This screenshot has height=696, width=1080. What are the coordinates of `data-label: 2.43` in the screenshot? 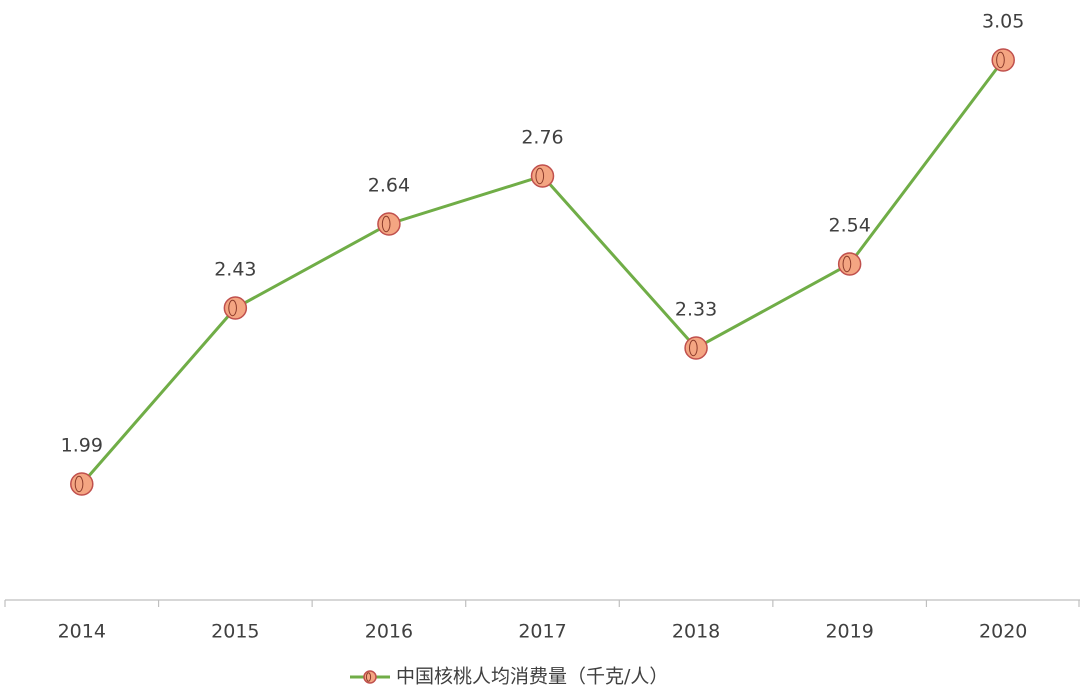 It's located at (235, 270).